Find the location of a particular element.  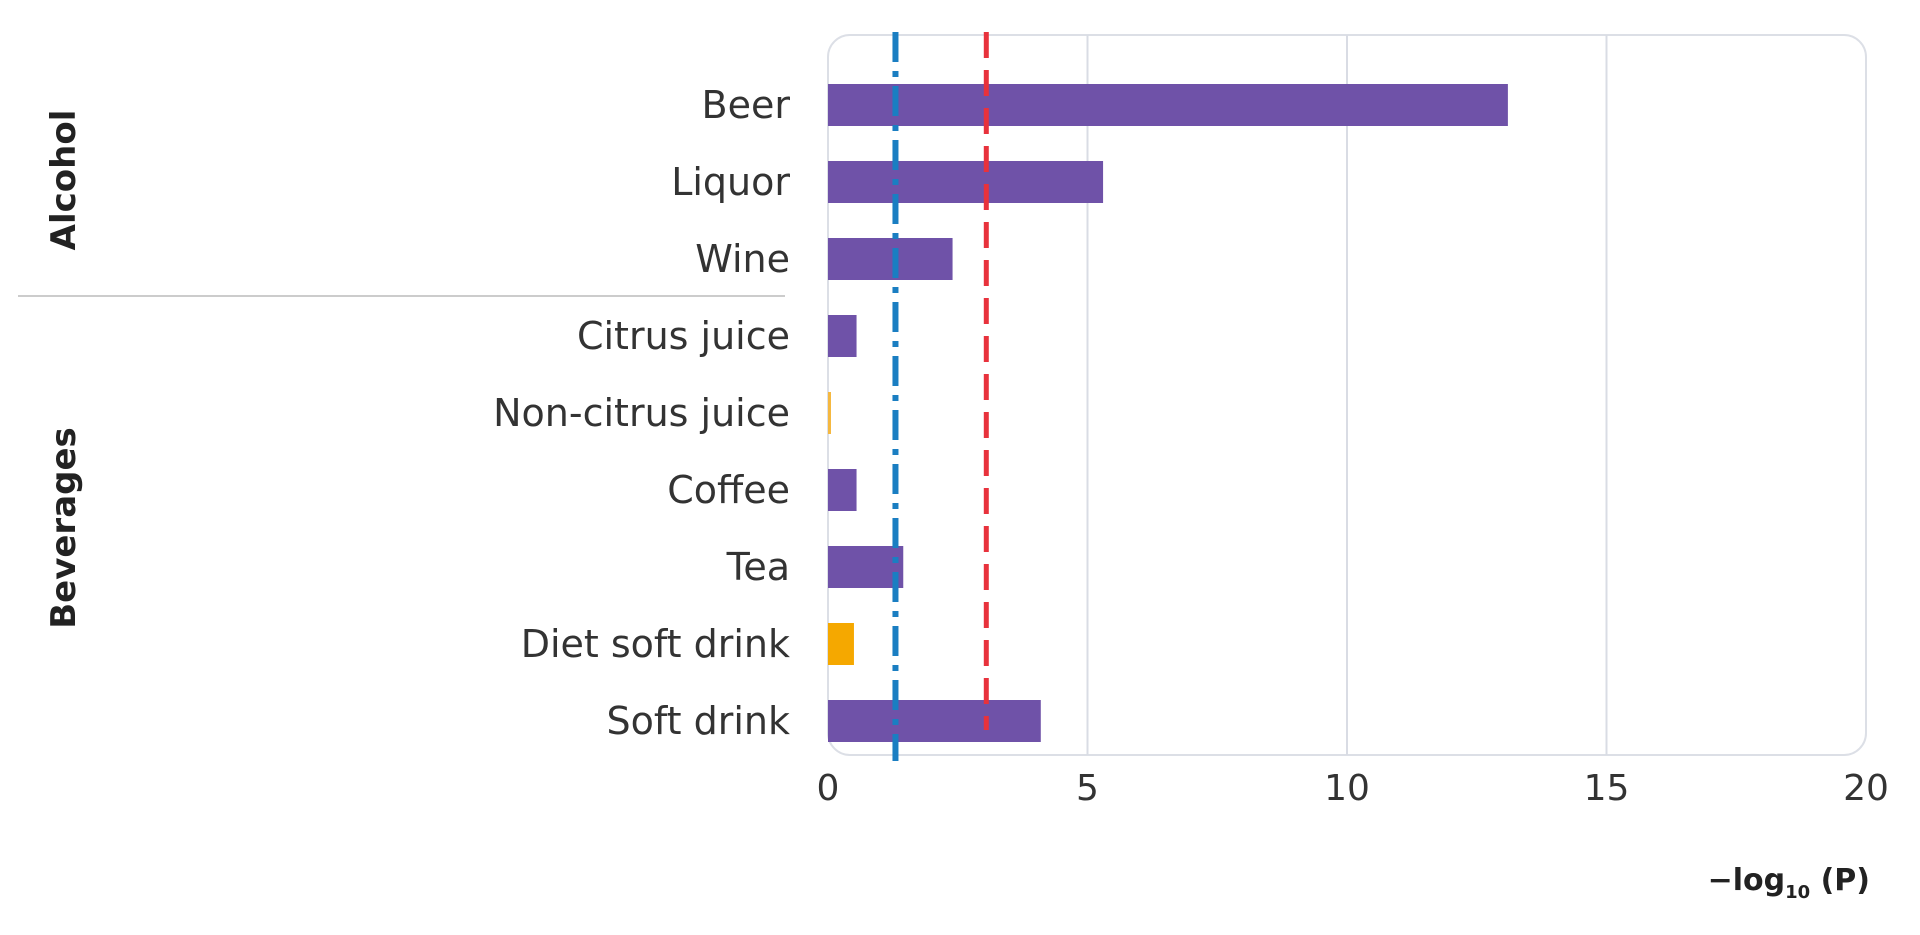

category-label: Beer is located at coordinates (746, 105).